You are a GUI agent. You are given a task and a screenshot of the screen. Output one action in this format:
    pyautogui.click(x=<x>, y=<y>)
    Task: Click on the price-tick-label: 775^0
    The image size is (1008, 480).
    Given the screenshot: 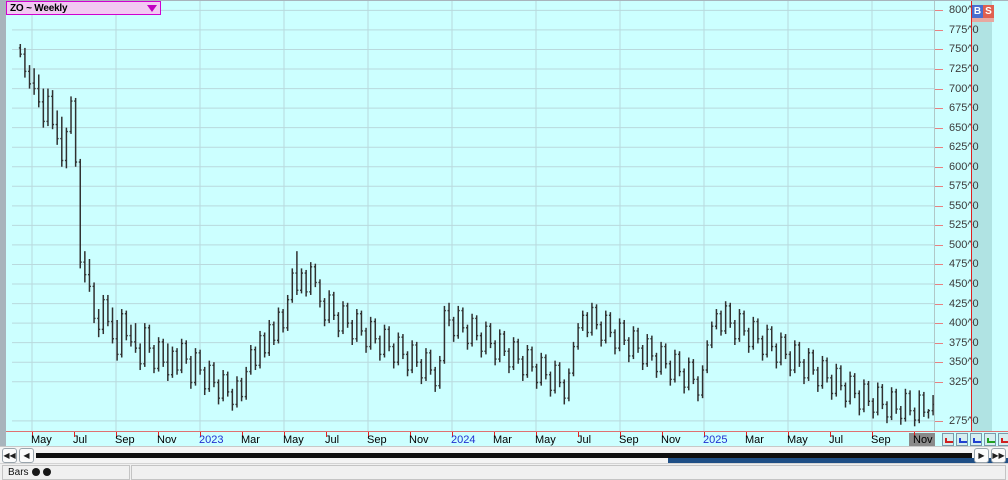 What is the action you would take?
    pyautogui.click(x=964, y=29)
    